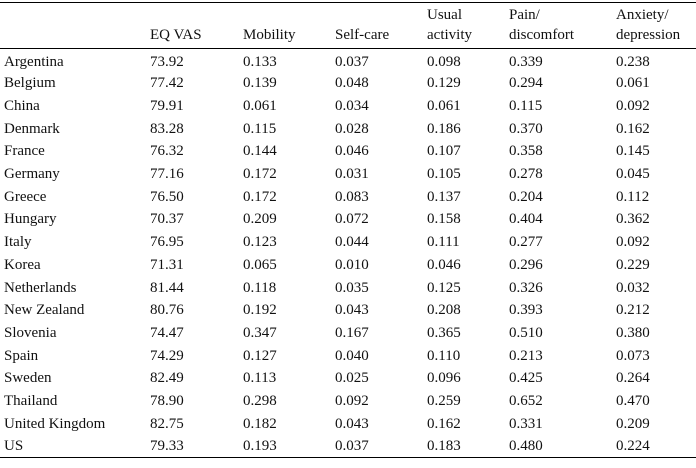  What do you see at coordinates (260, 219) in the screenshot?
I see `value-cell: 0.209` at bounding box center [260, 219].